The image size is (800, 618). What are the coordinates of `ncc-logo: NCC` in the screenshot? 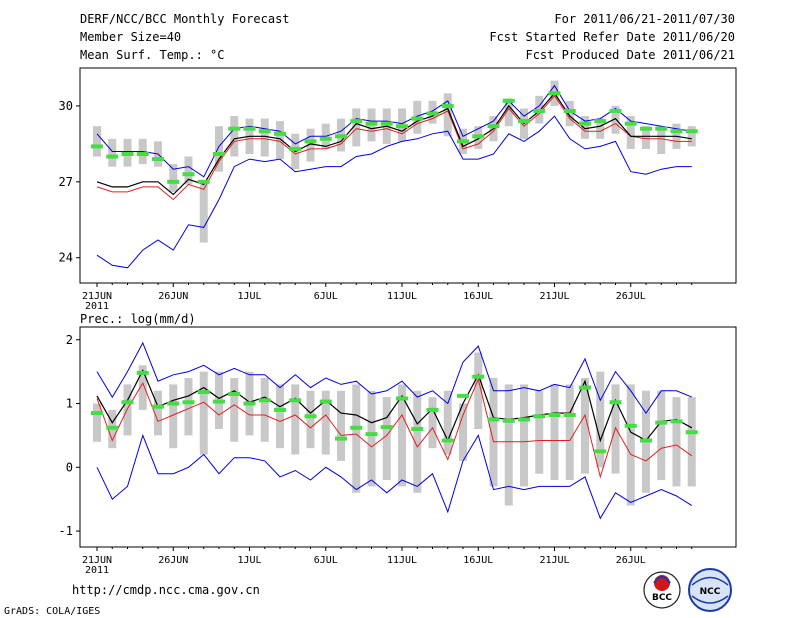 It's located at (710, 590).